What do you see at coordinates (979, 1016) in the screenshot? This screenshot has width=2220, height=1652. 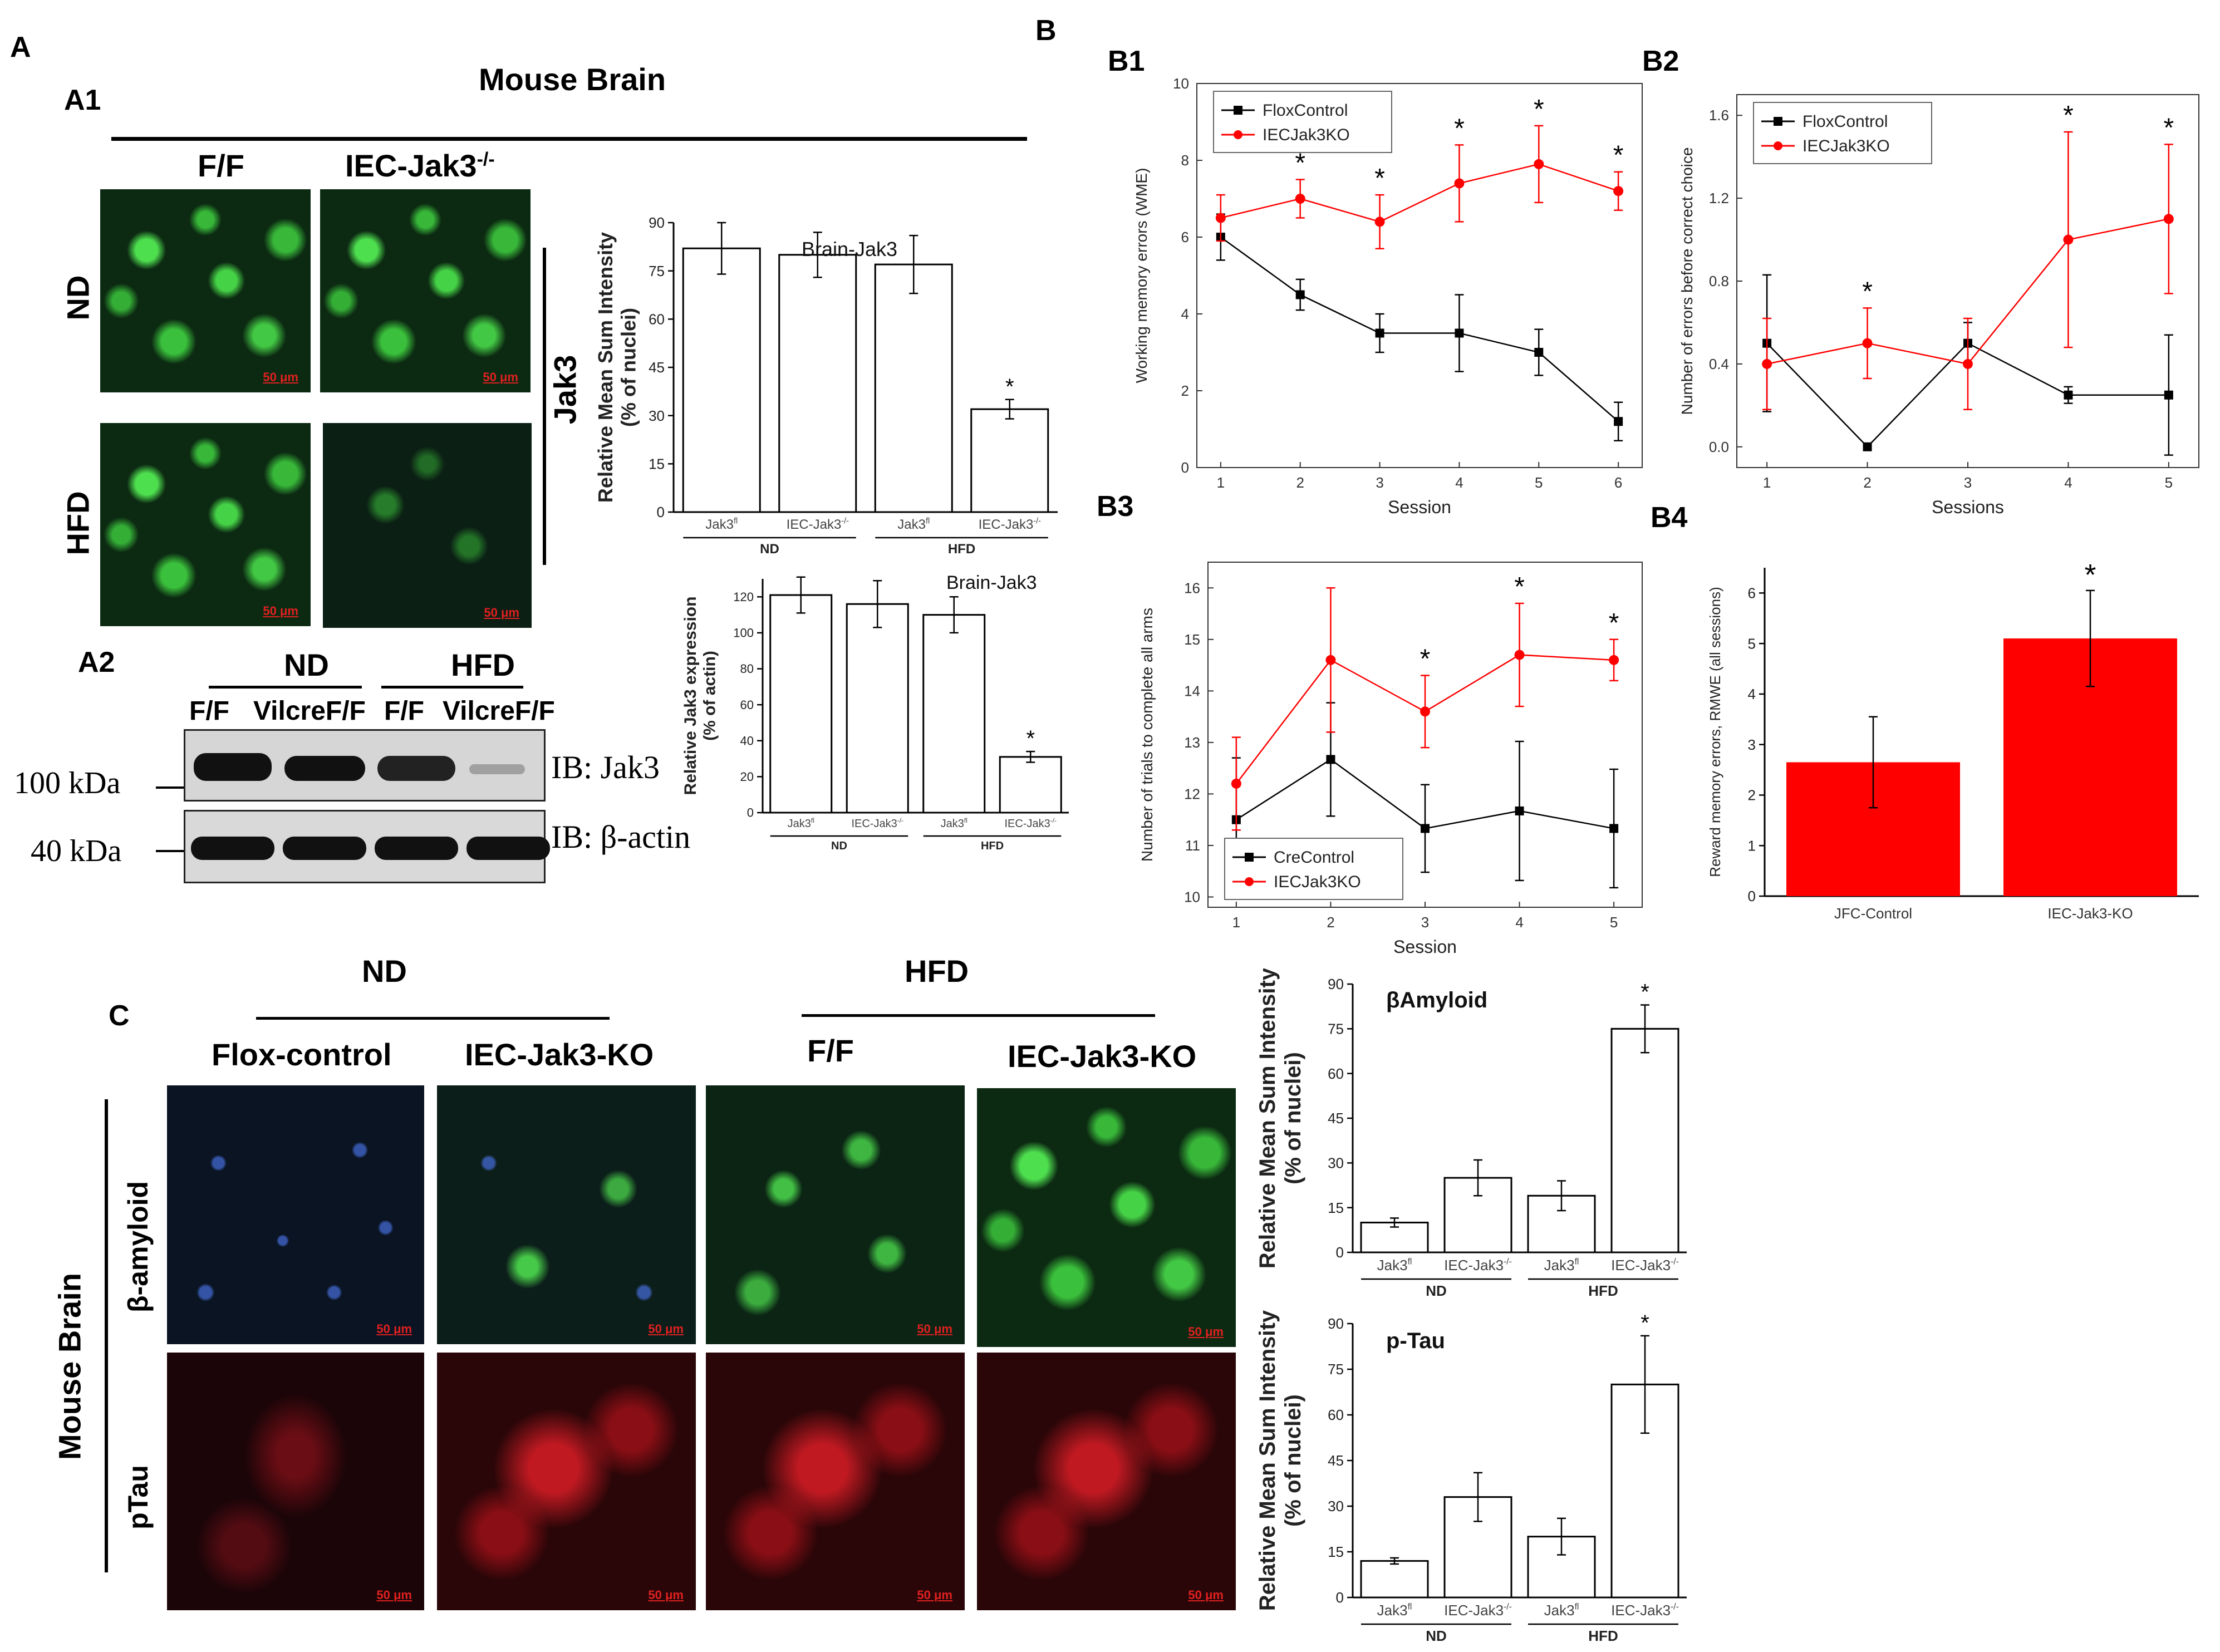 I see `c-hfd-rule` at bounding box center [979, 1016].